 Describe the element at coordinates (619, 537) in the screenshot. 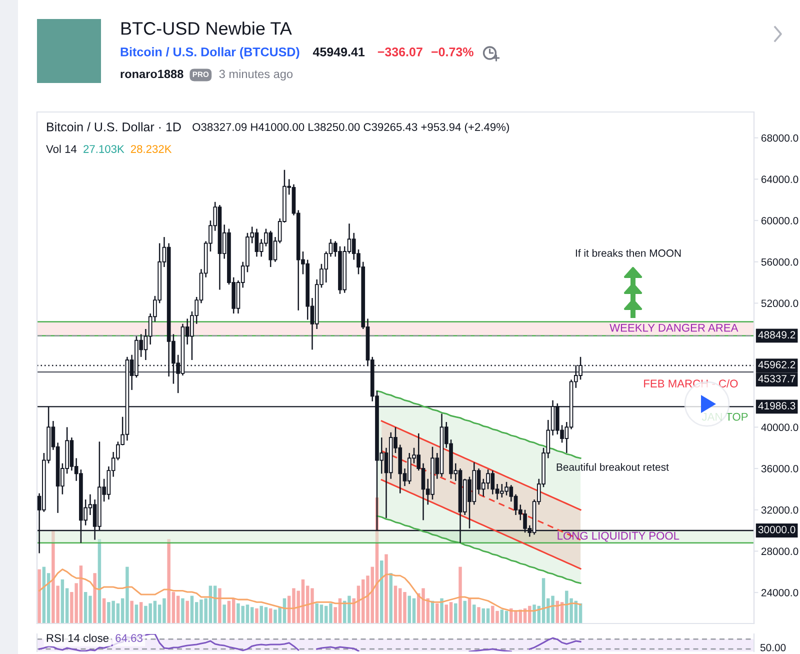

I see `band-label: LONG LIQUIDITY POOL` at that location.